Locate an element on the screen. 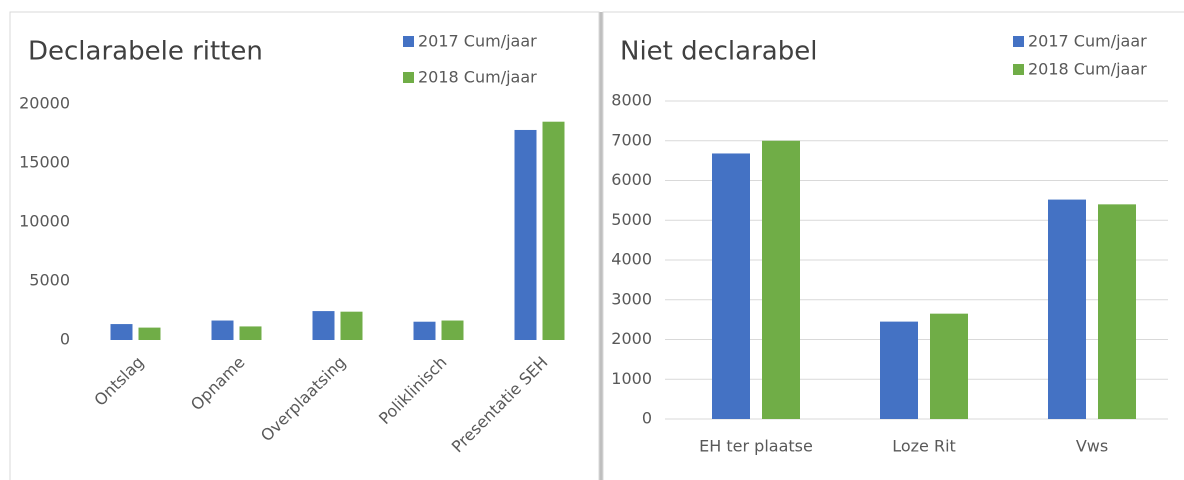 This screenshot has width=1184, height=480. y-tick-label: 8000 is located at coordinates (631, 100).